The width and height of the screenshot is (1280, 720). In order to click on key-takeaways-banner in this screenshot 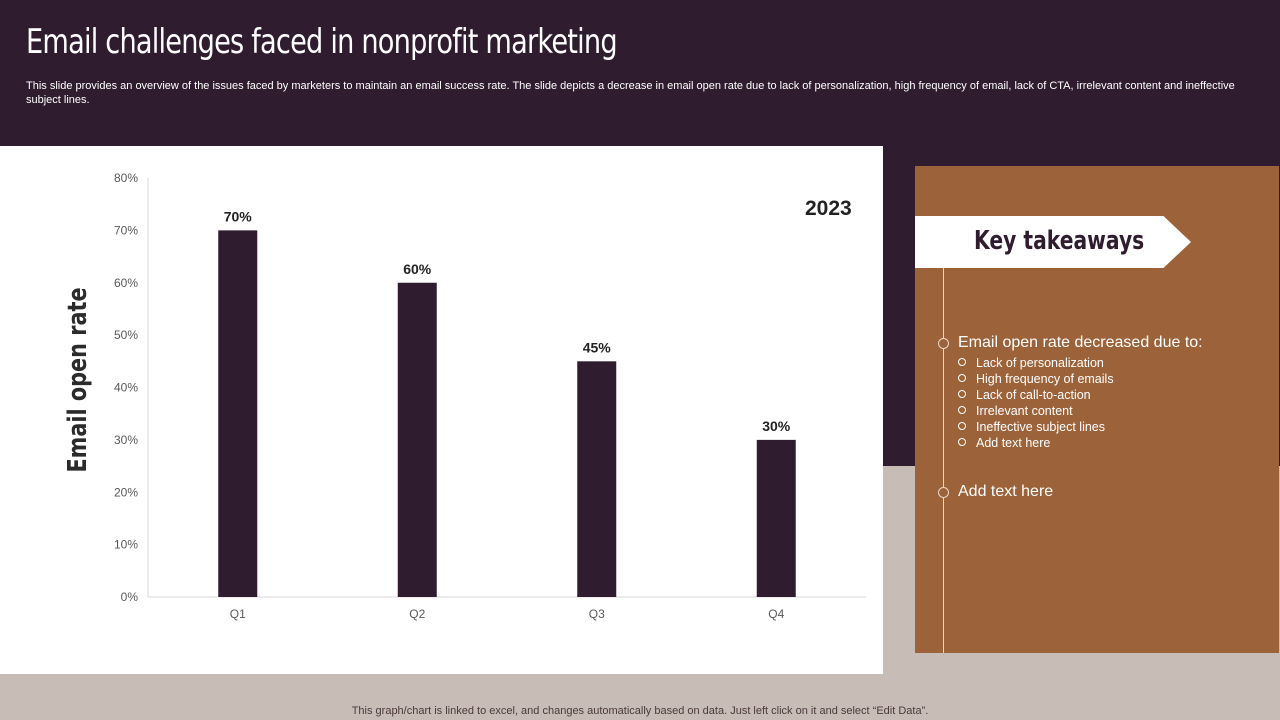, I will do `click(1053, 242)`.